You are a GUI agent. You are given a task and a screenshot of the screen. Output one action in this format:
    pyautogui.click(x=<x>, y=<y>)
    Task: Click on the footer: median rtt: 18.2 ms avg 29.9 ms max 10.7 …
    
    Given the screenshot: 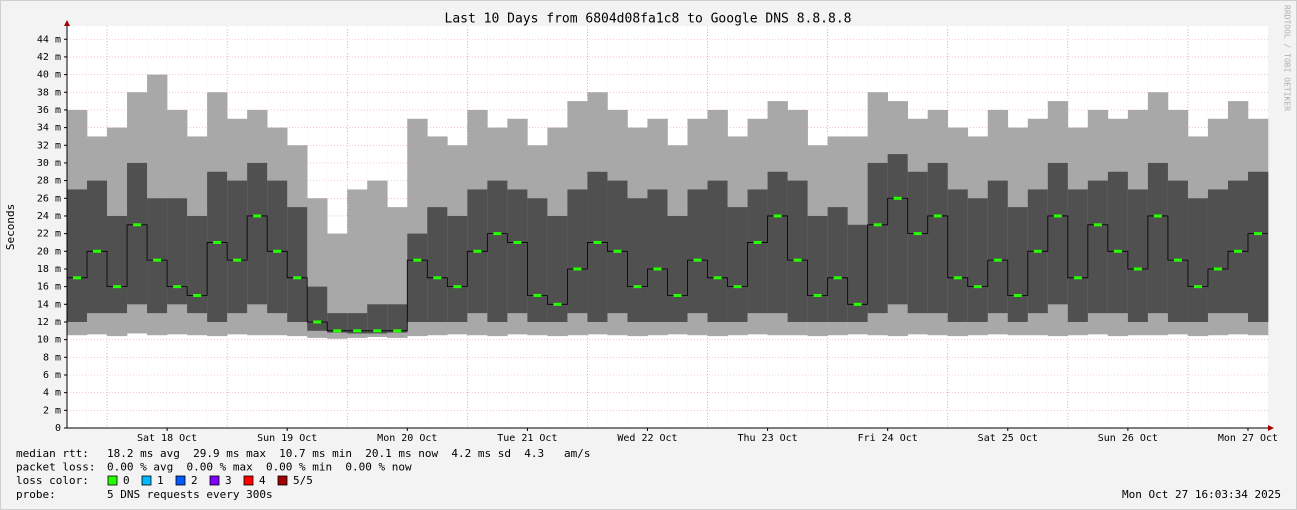 What is the action you would take?
    pyautogui.click(x=648, y=474)
    